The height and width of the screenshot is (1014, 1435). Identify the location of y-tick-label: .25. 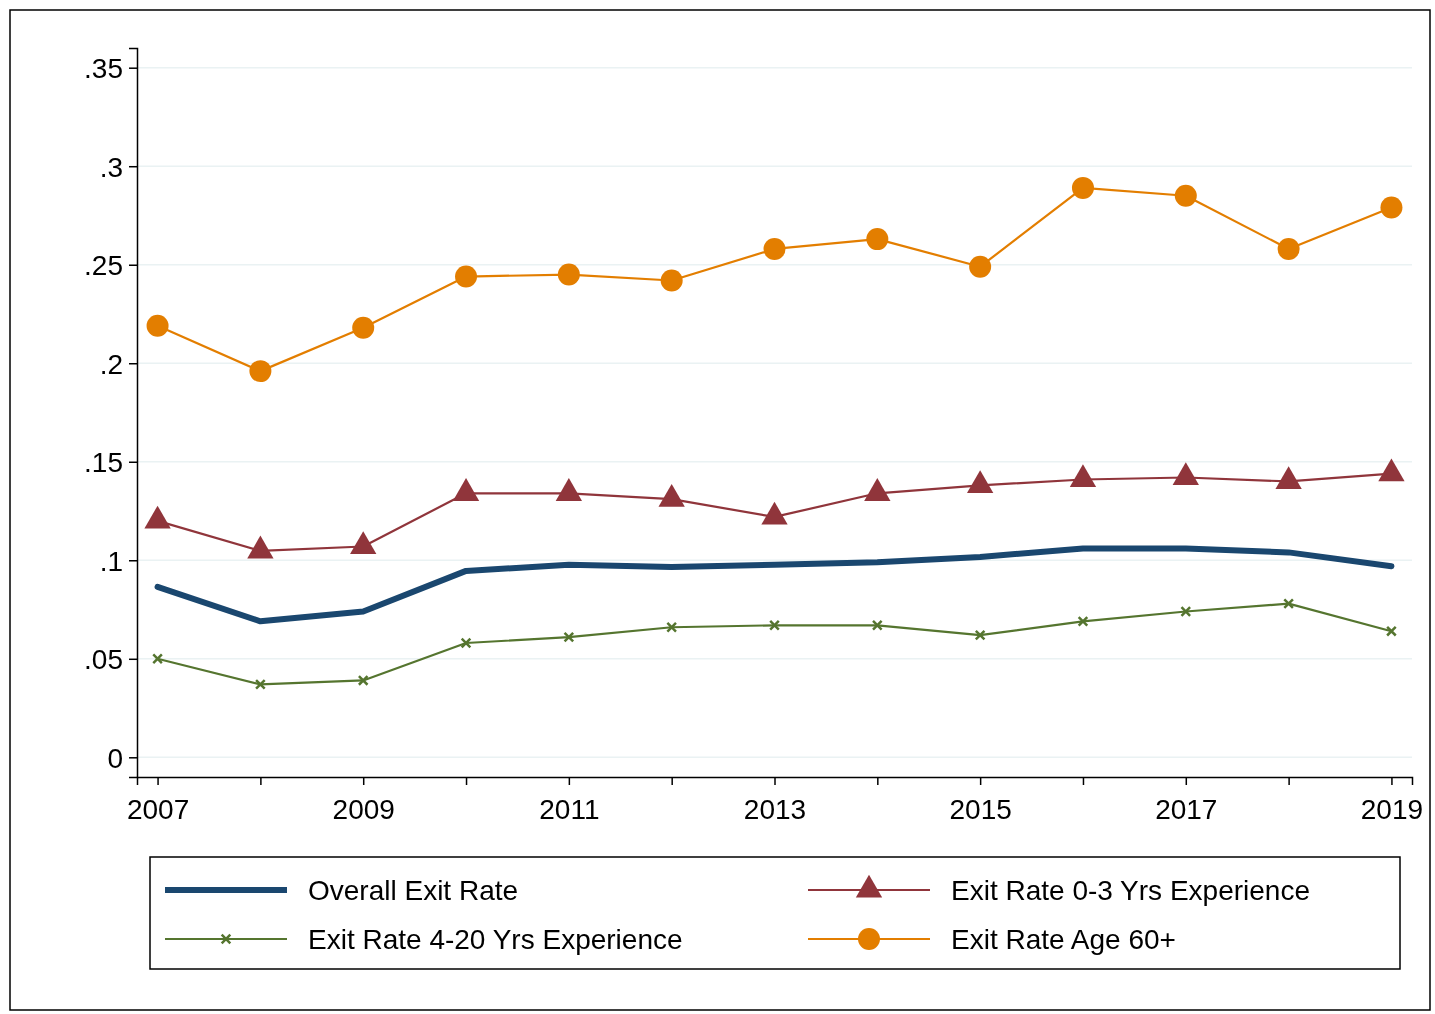
(103, 266).